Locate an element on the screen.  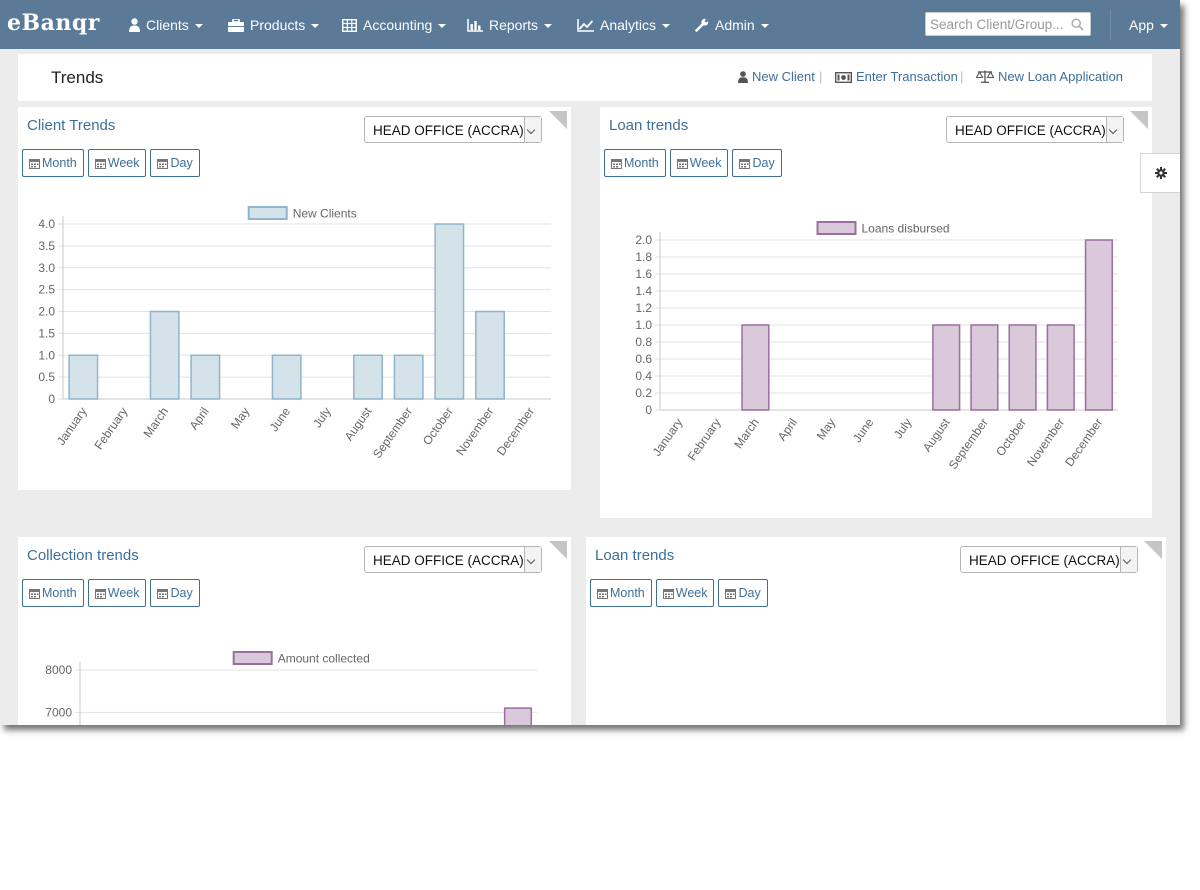
search-box is located at coordinates (1008, 24).